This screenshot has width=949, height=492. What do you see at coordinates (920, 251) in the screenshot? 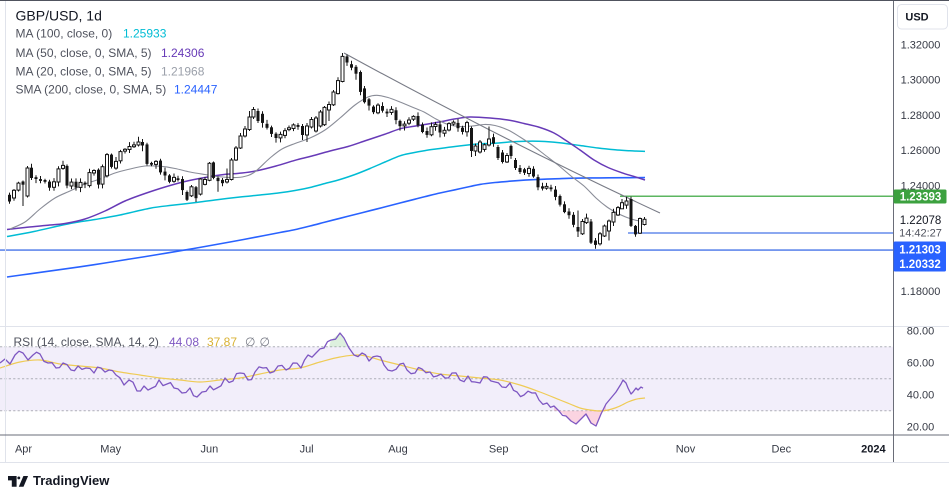
I see `svg-text: 1.21303` at bounding box center [920, 251].